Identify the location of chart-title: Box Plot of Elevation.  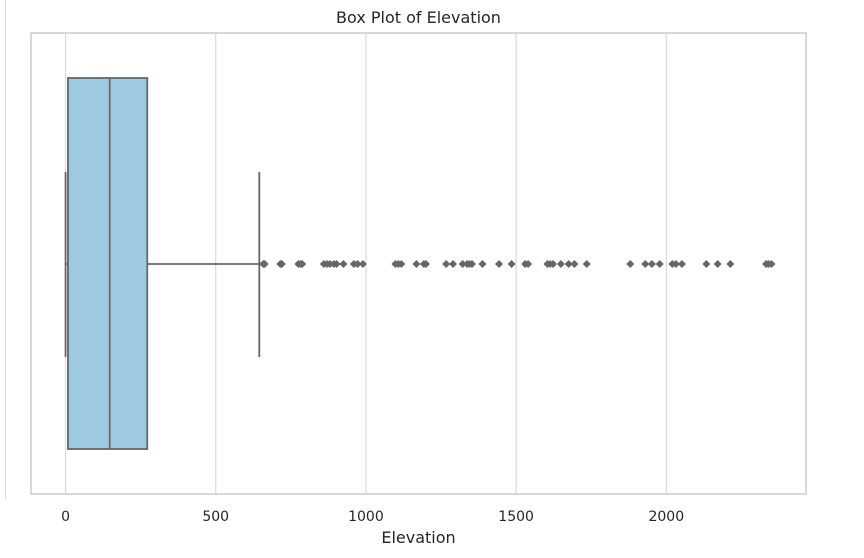
(418, 17).